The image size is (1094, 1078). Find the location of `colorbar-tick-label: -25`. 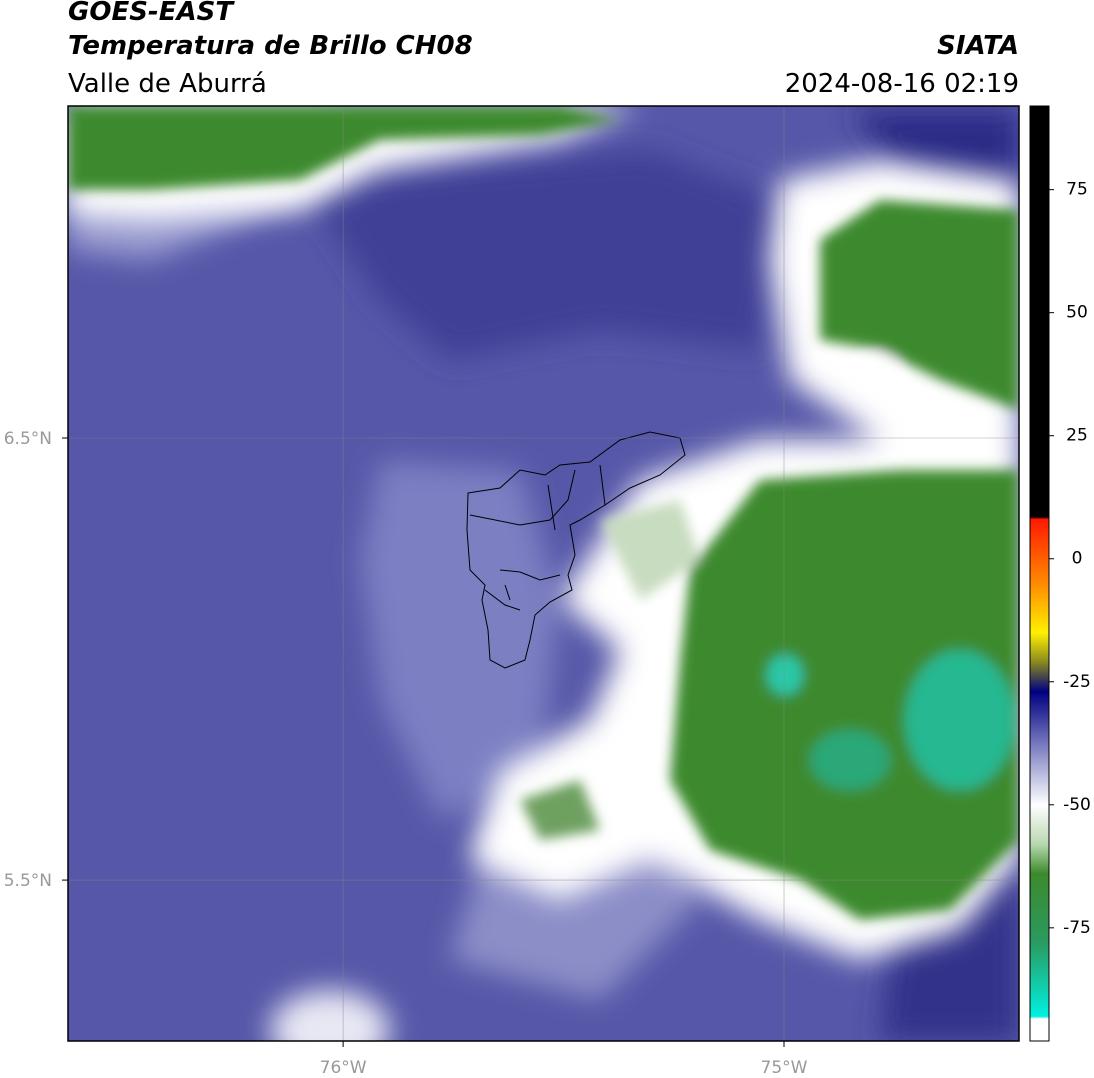

colorbar-tick-label: -25 is located at coordinates (1077, 682).